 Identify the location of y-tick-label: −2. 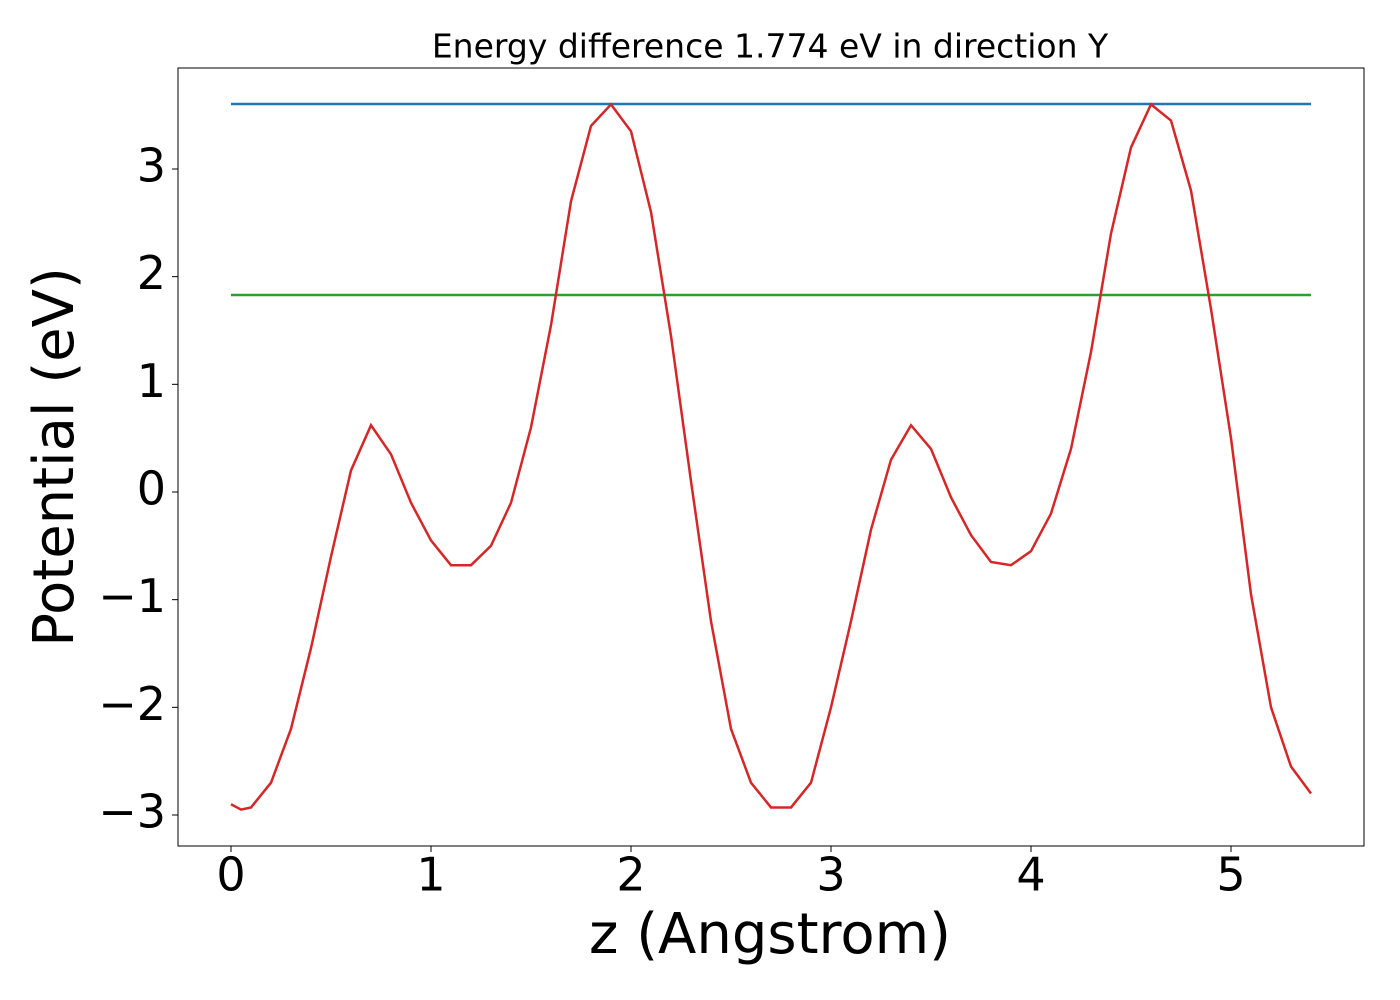
(132, 704).